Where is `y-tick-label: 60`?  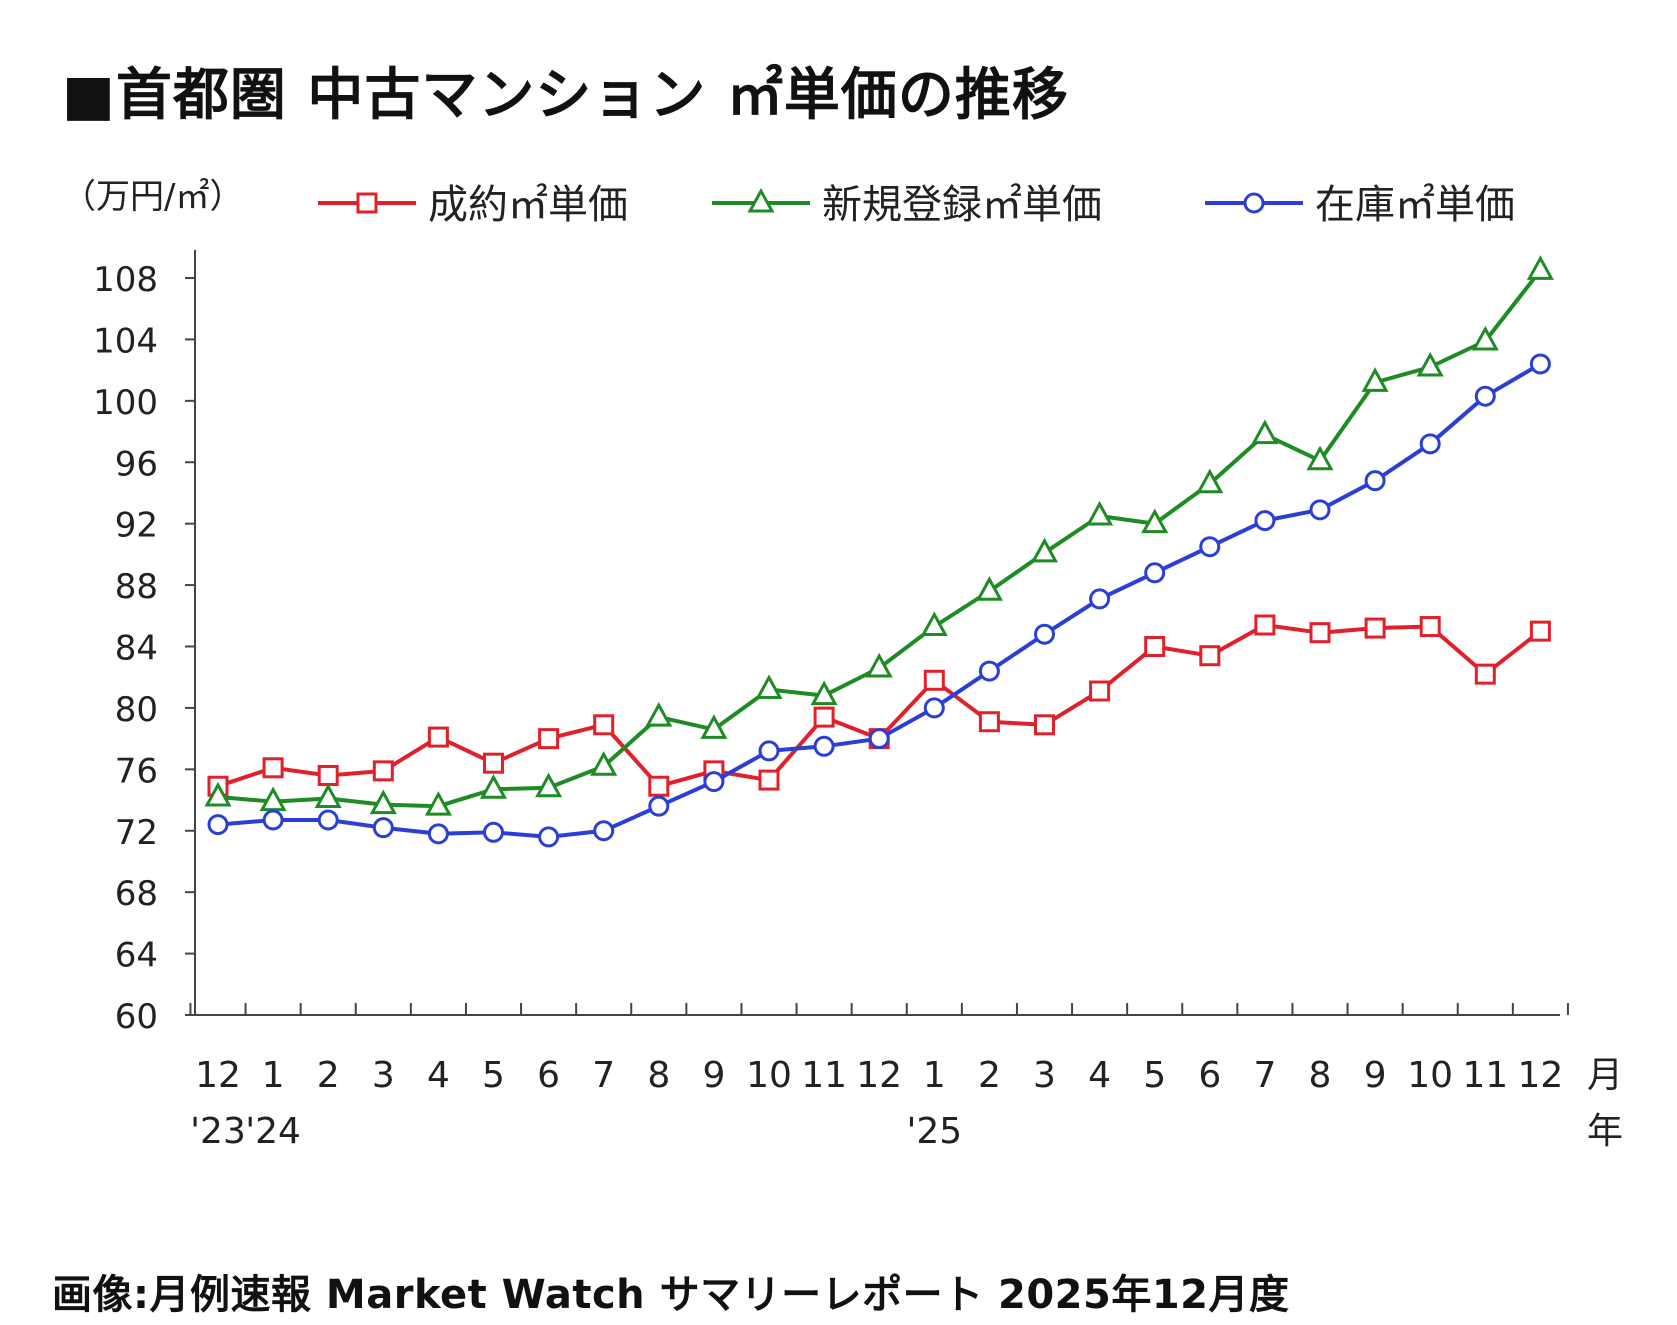 y-tick-label: 60 is located at coordinates (136, 1017).